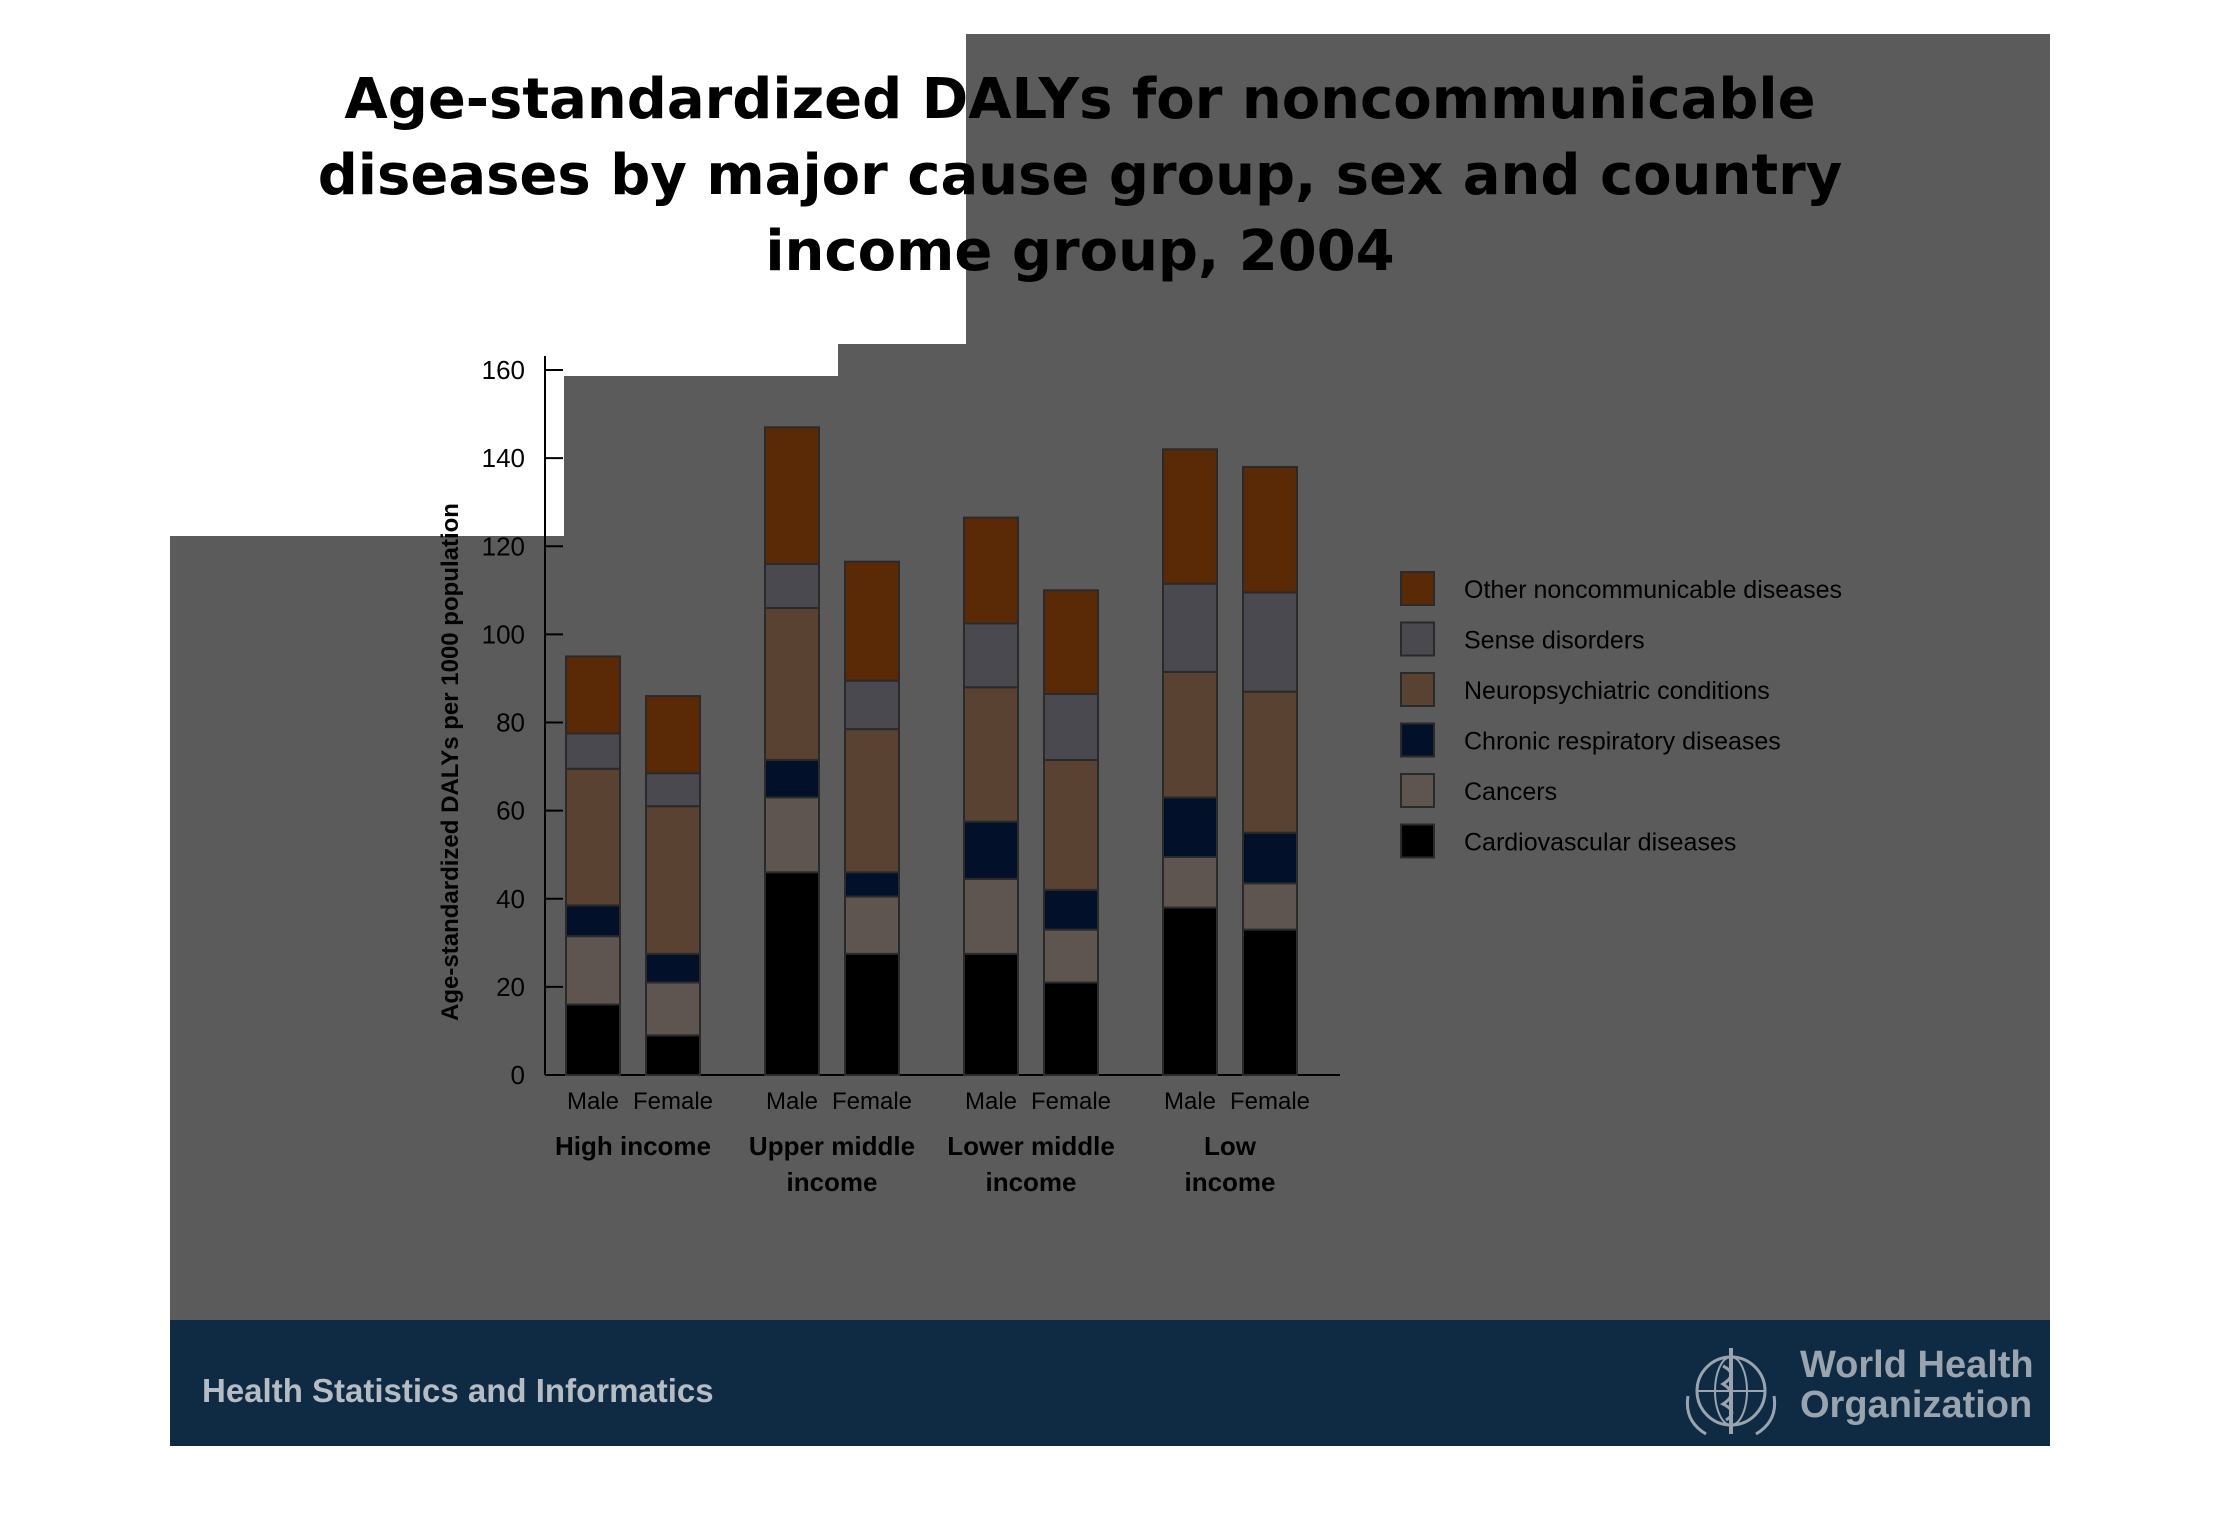 The width and height of the screenshot is (2216, 1530). Describe the element at coordinates (503, 370) in the screenshot. I see `y-tick-label: 160` at that location.